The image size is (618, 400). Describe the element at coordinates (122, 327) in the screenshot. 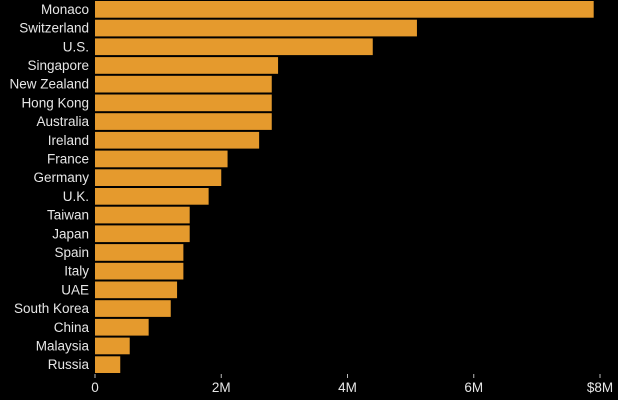

I see `bar-china` at that location.